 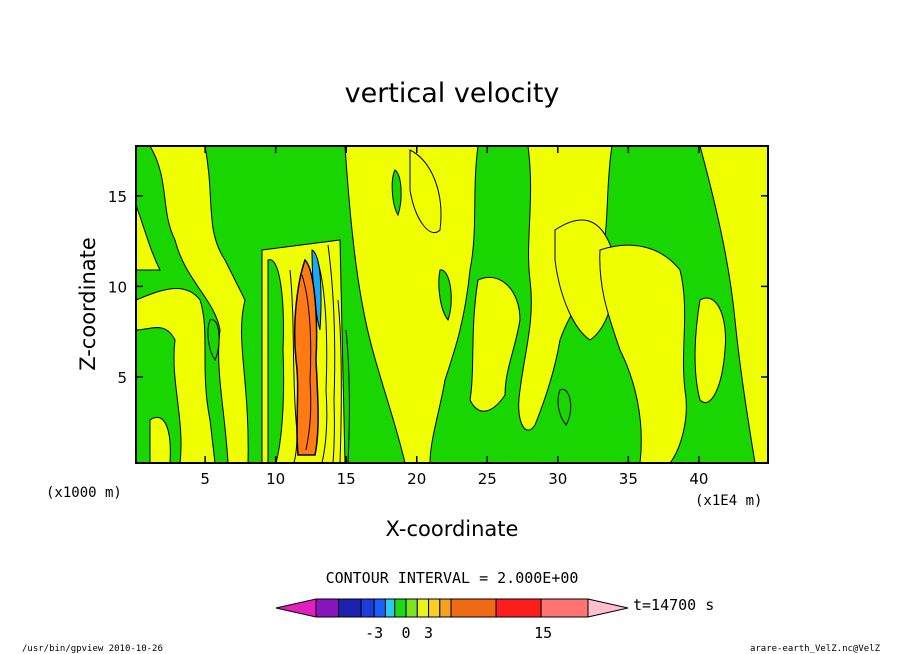 I want to click on colorbar-label: 3, so click(x=428, y=633).